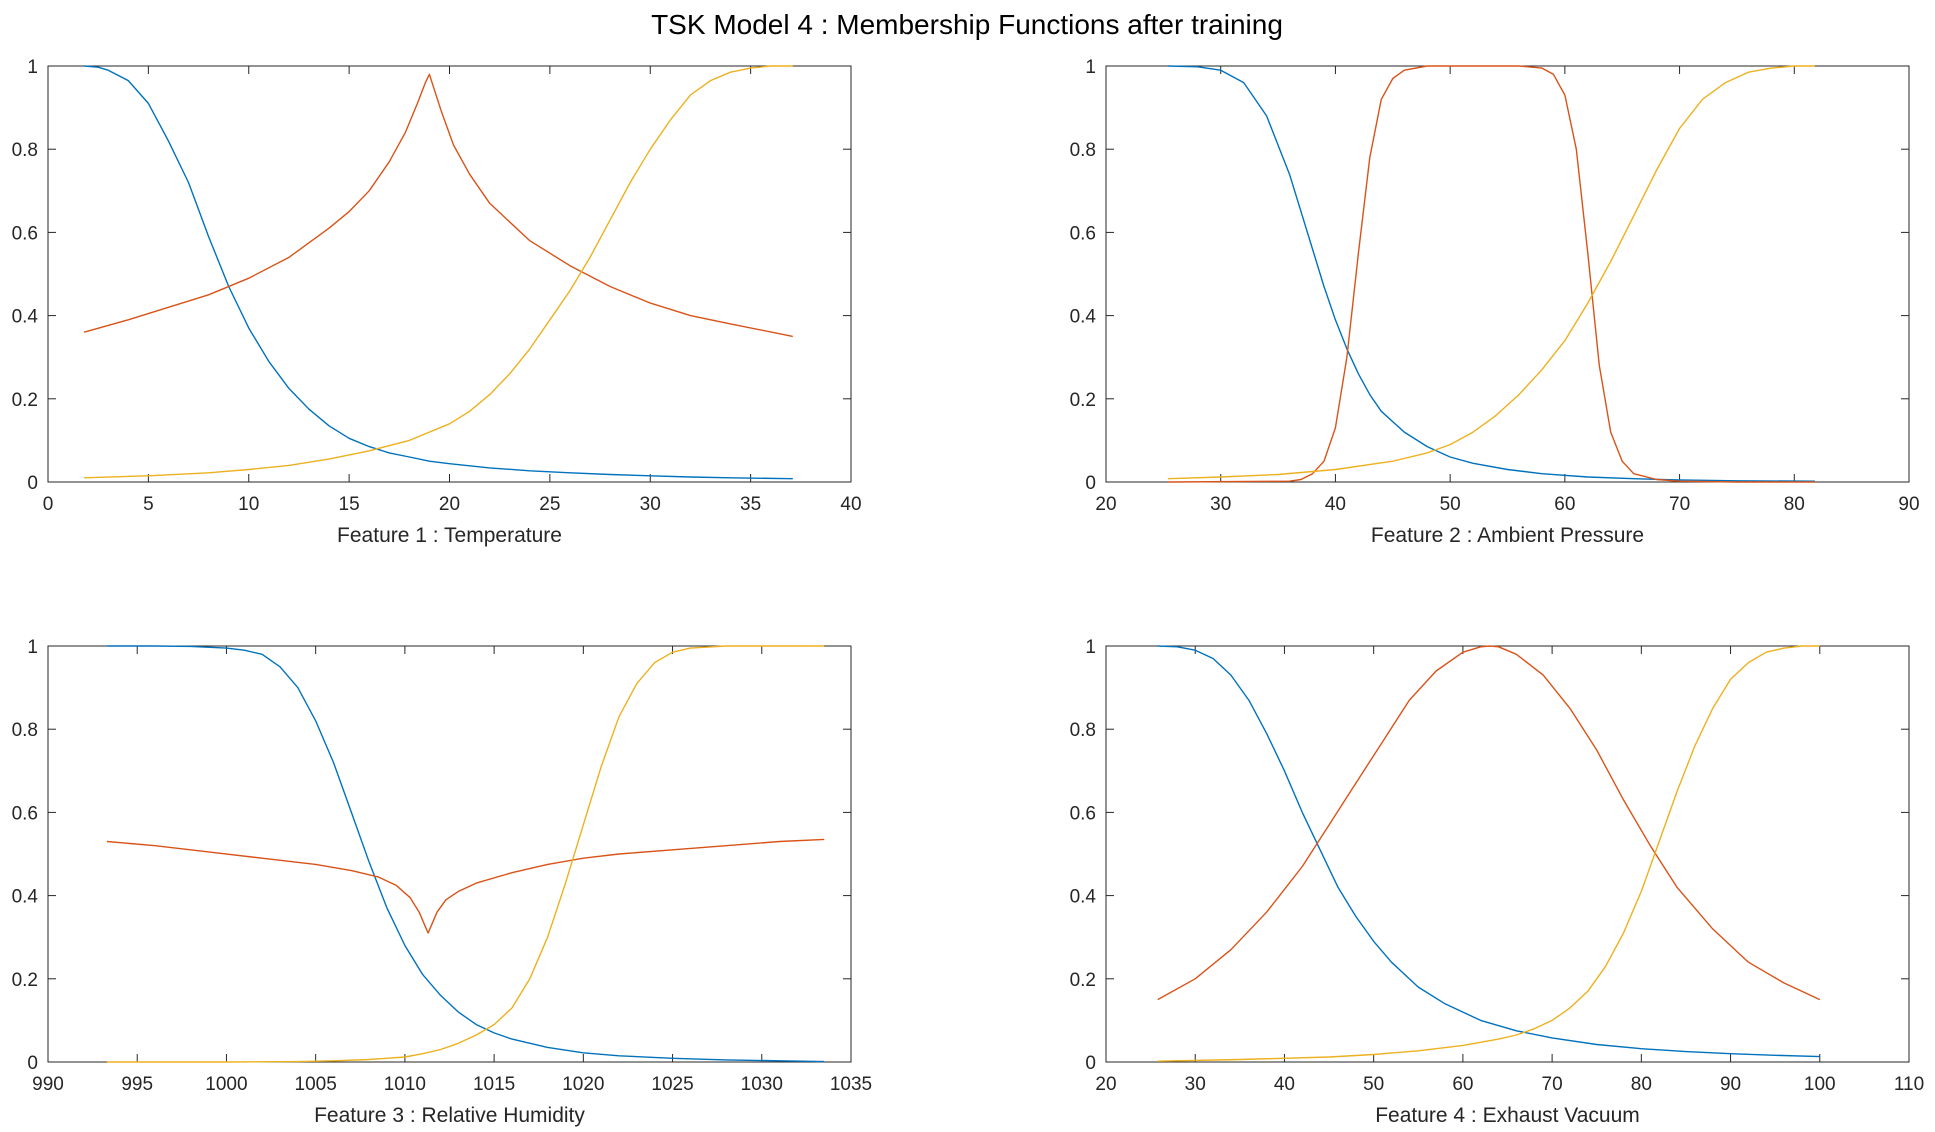  Describe the element at coordinates (1507, 535) in the screenshot. I see `x-axis-label: Feature 2 : Ambient Pressure` at that location.